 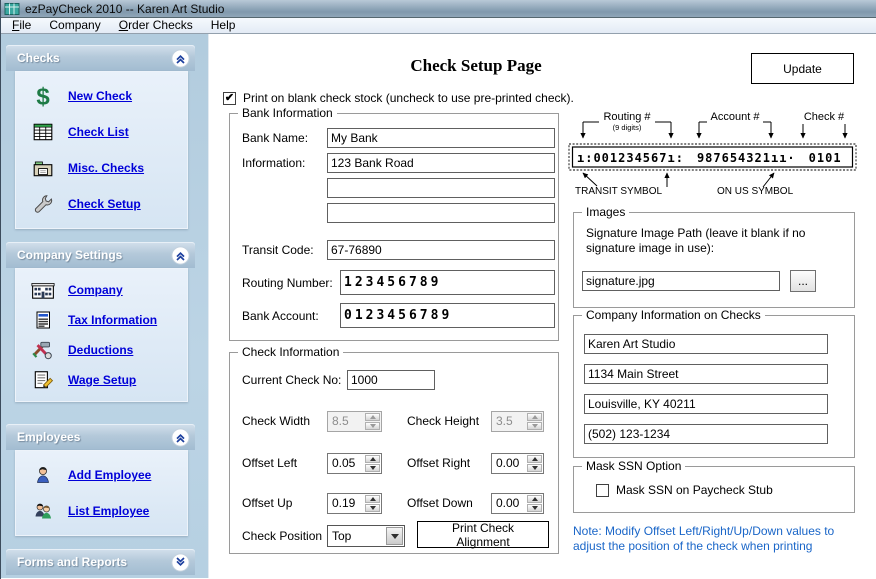 I want to click on offset-left-label: Offset Left, so click(x=270, y=463).